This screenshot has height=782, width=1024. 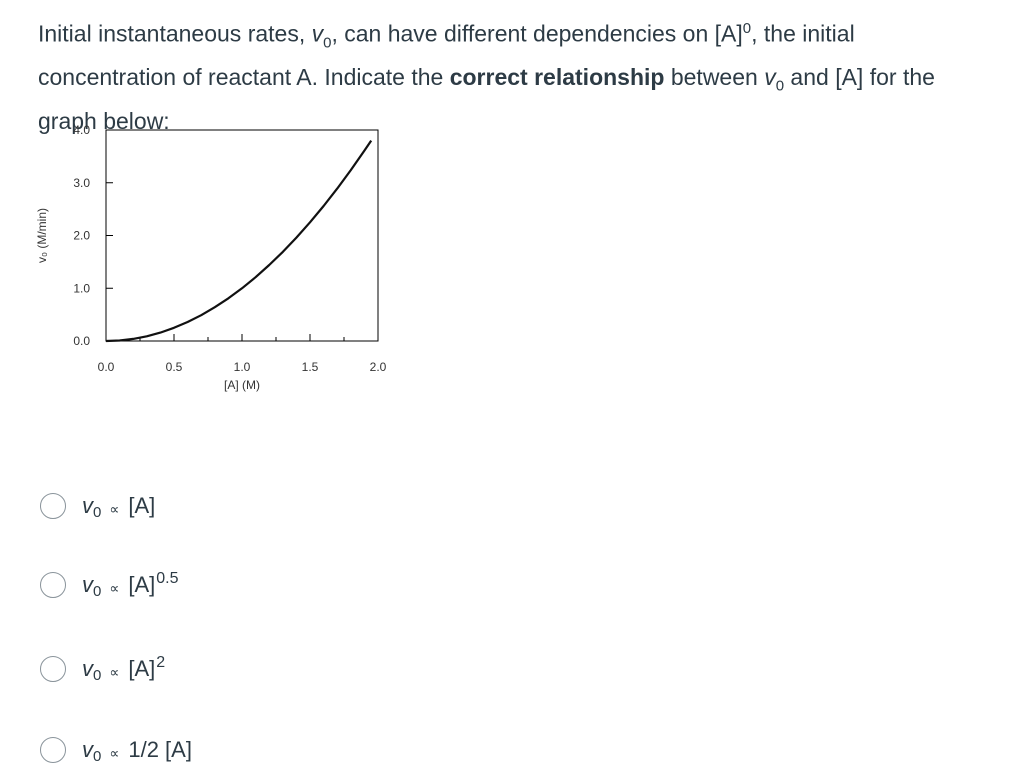 What do you see at coordinates (714, 77) in the screenshot?
I see `question-part4: between` at bounding box center [714, 77].